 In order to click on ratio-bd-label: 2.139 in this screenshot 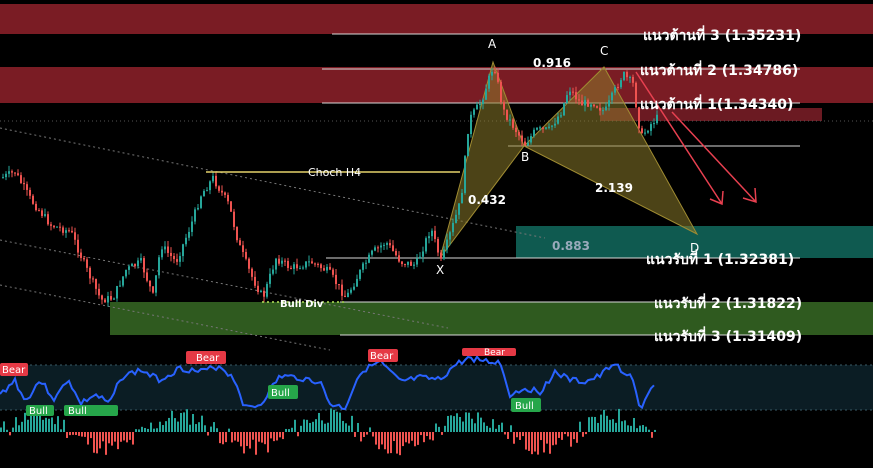, I will do `click(614, 188)`.